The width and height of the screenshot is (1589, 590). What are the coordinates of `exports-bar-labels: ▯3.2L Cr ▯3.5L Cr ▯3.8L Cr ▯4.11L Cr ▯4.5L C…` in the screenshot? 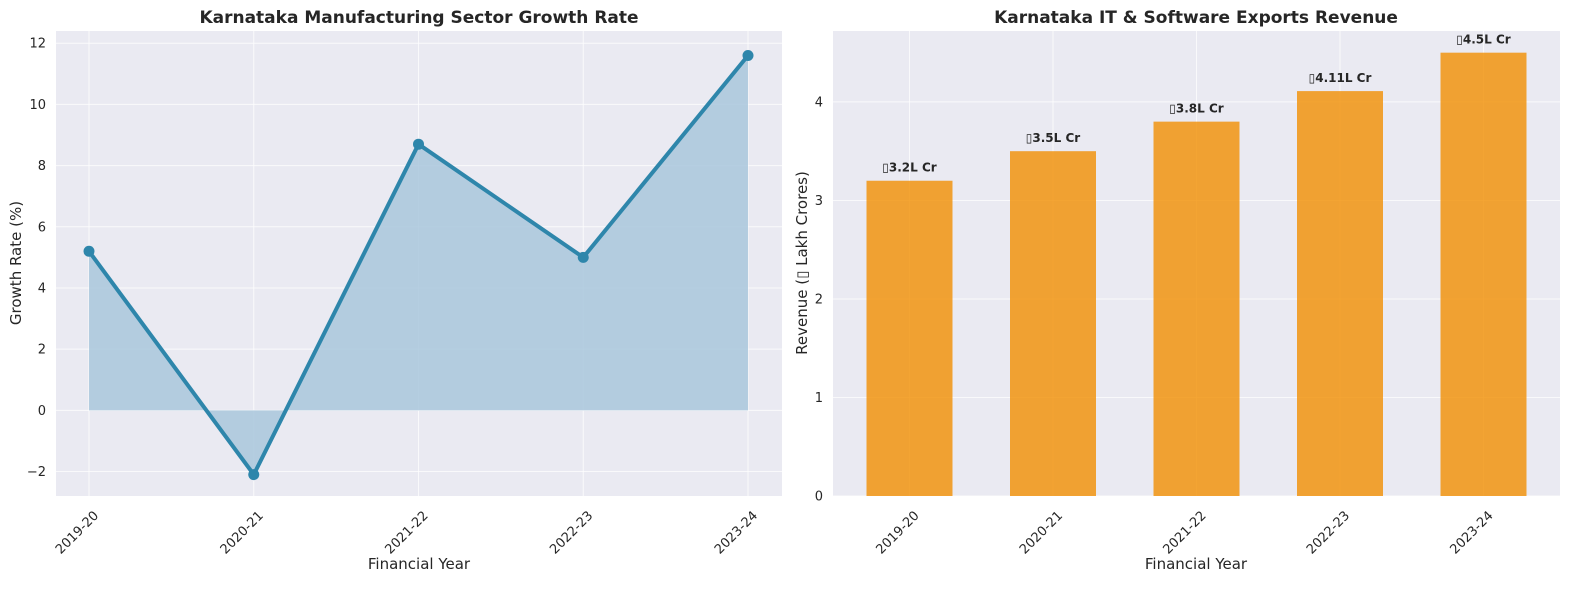 It's located at (1196, 104).